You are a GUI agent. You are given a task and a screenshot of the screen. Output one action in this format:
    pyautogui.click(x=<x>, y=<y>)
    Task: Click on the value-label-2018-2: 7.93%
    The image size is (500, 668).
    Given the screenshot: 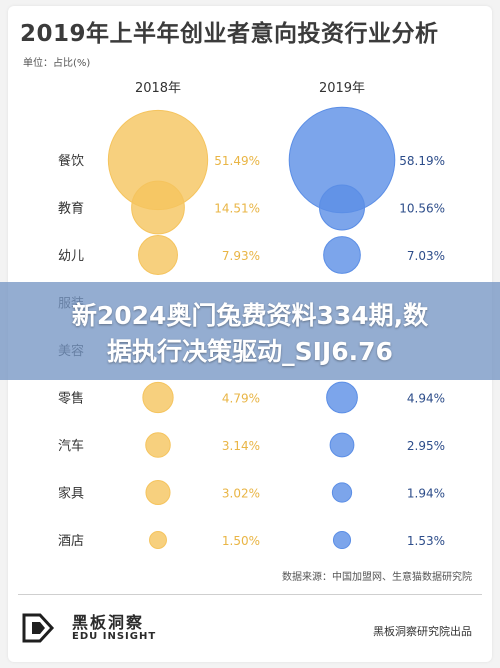 What is the action you would take?
    pyautogui.click(x=241, y=256)
    